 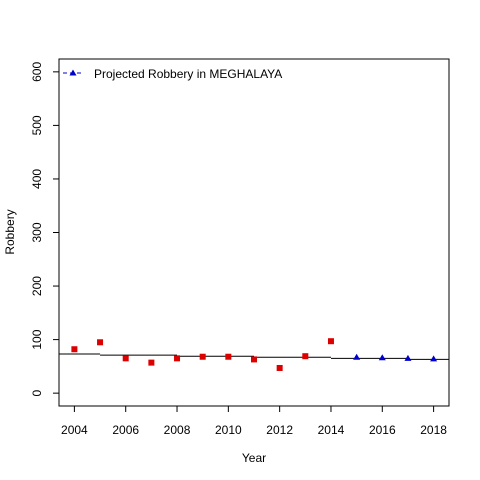 What do you see at coordinates (37, 179) in the screenshot?
I see `y-tick-label: 400` at bounding box center [37, 179].